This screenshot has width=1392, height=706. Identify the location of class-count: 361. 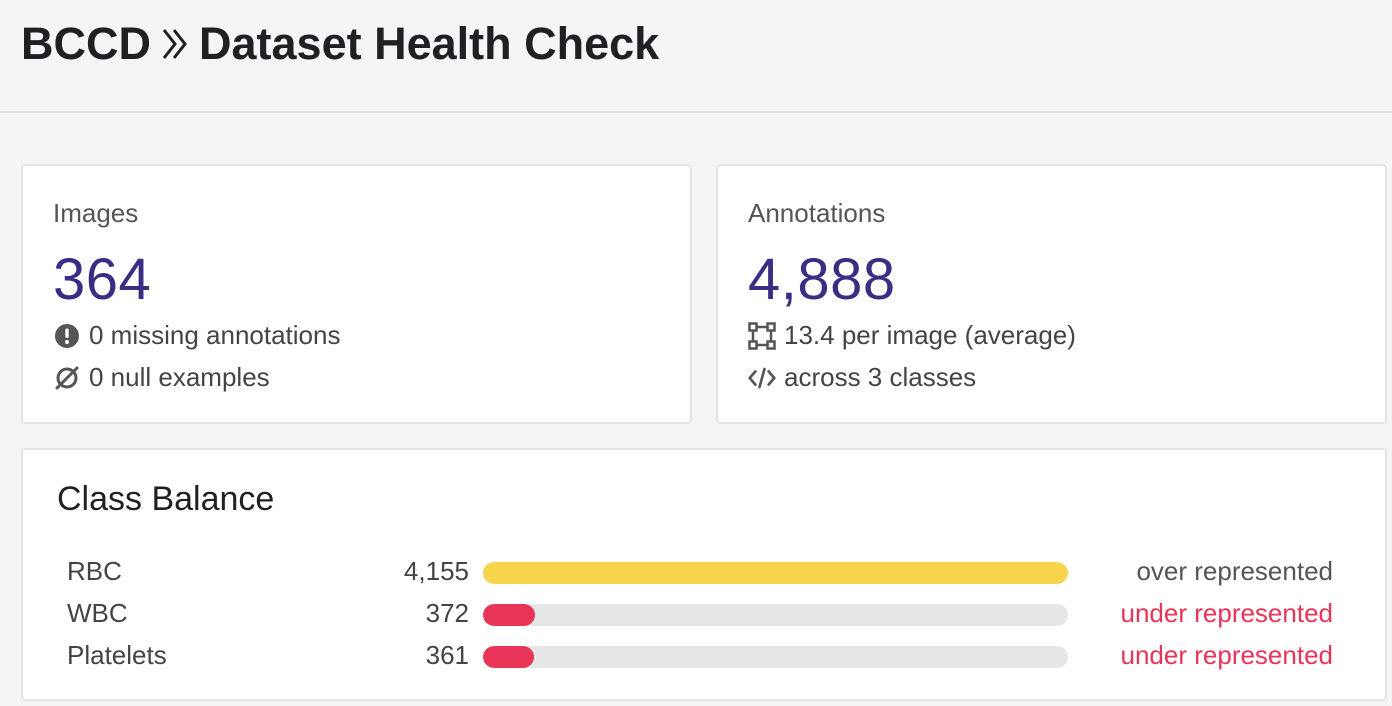
(447, 655).